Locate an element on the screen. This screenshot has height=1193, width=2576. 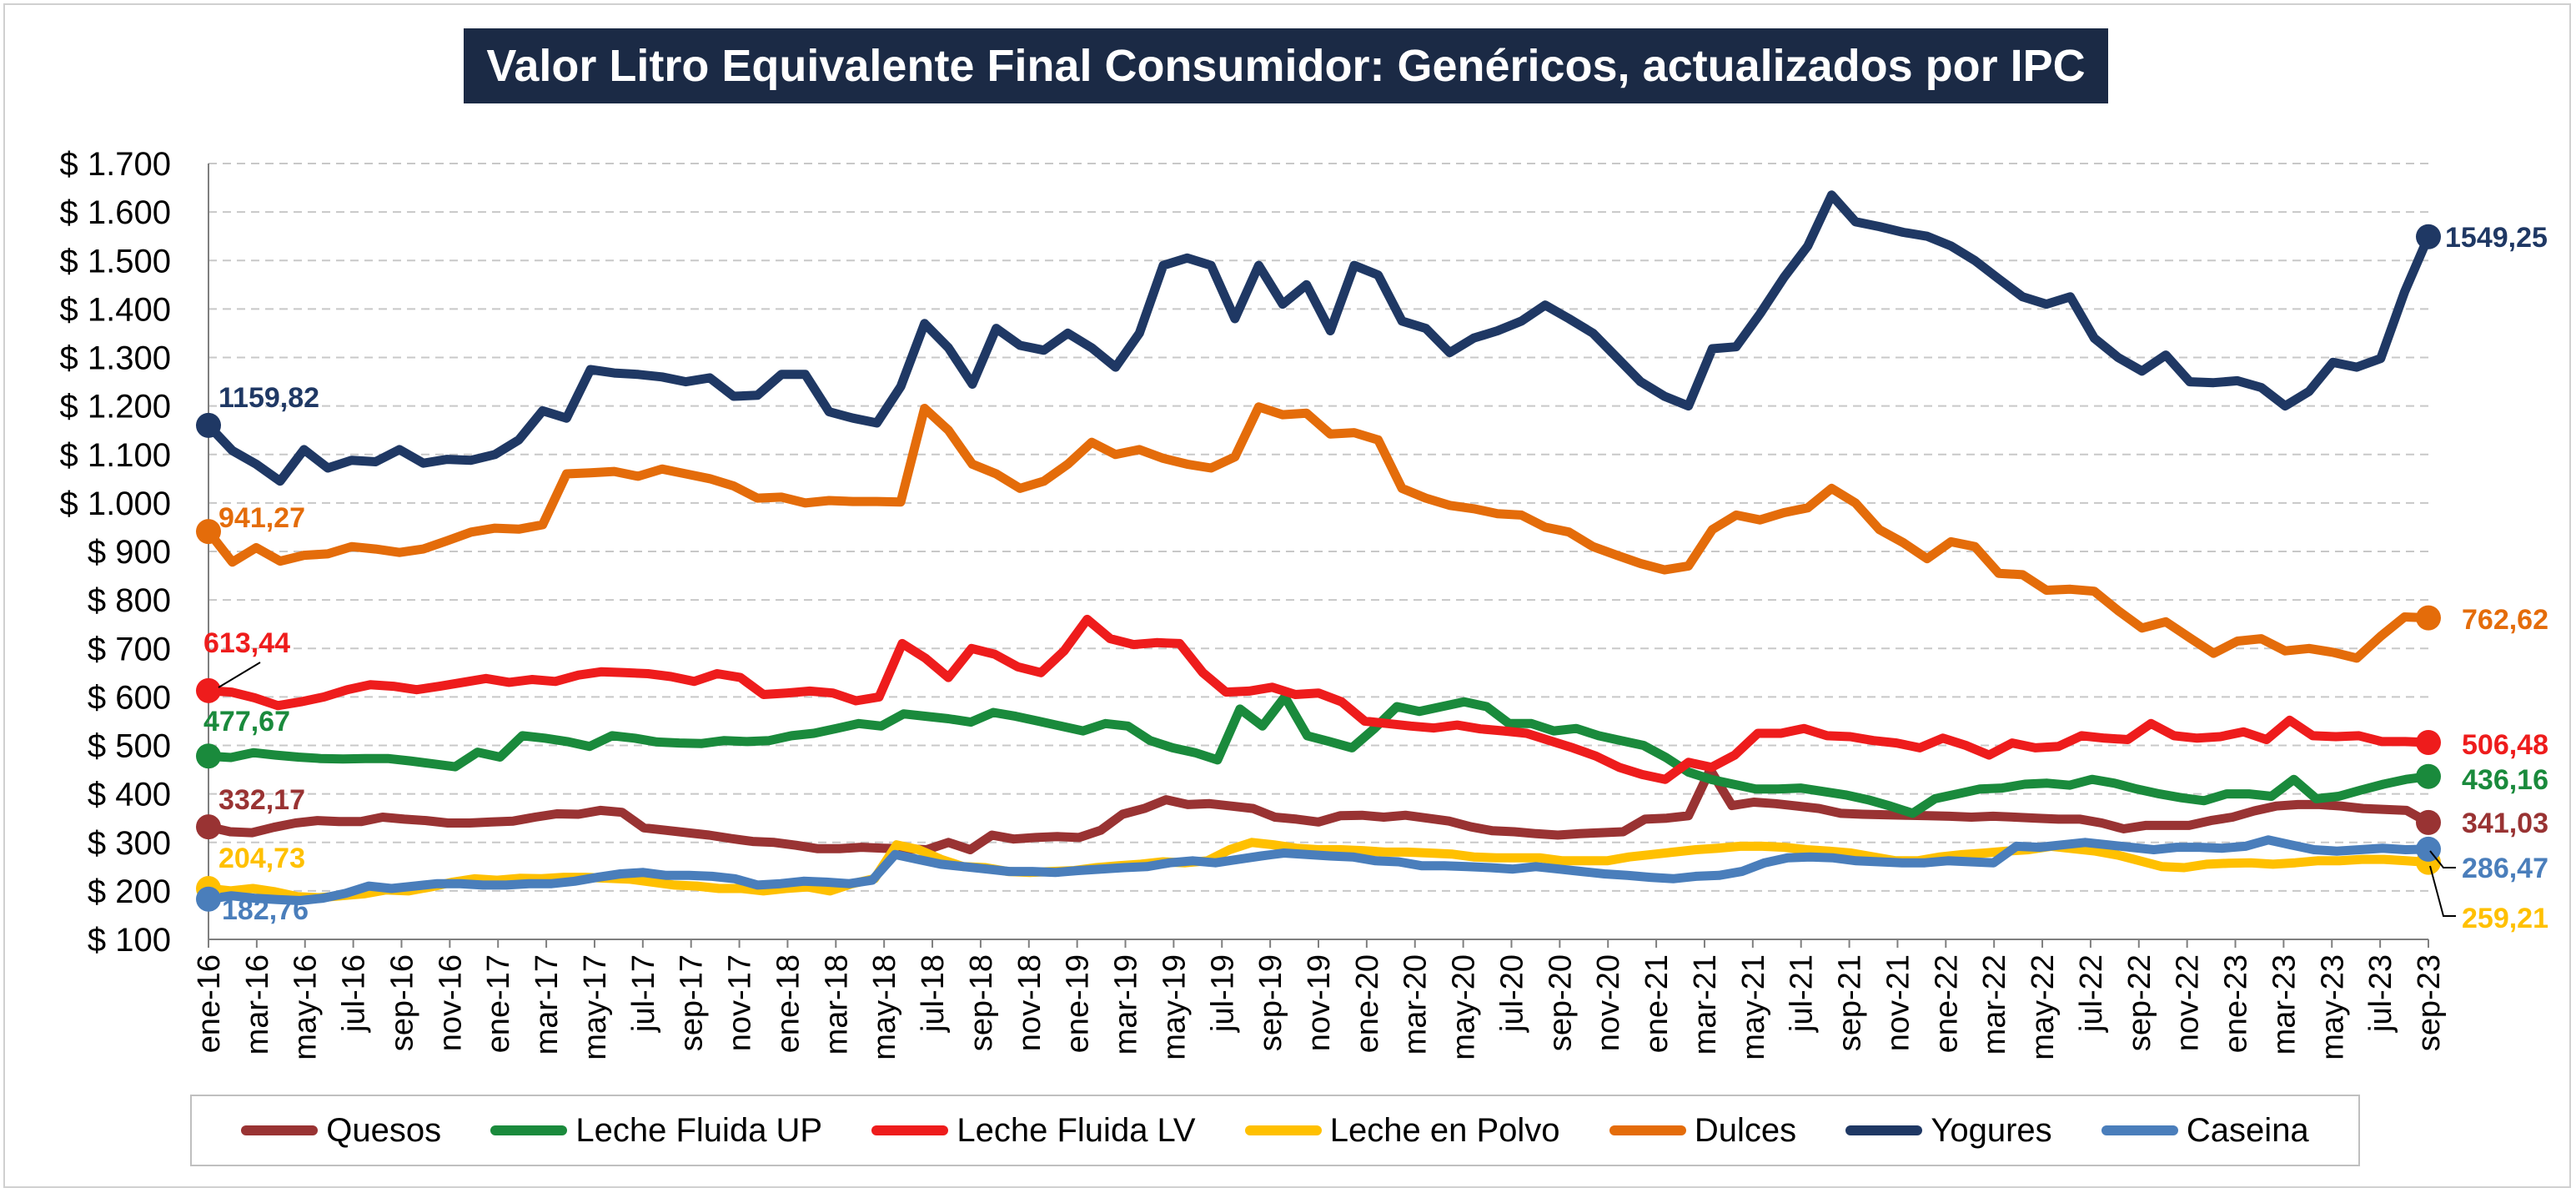
series-line-caseina is located at coordinates (1318, 870).